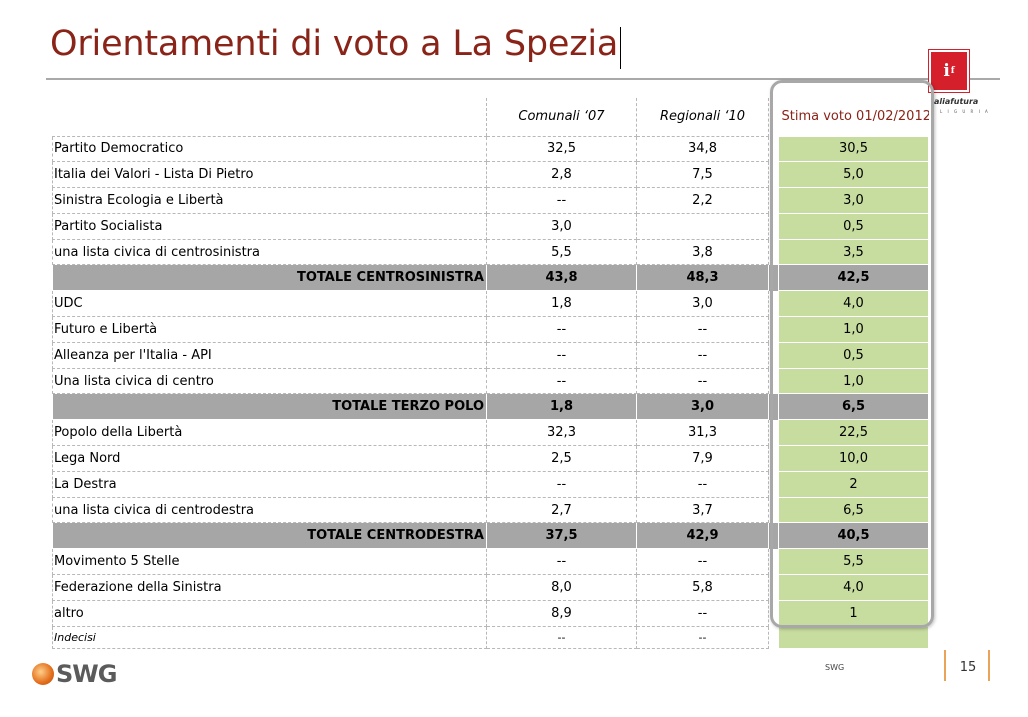 This screenshot has width=1028, height=717. I want to click on title-divider, so click(523, 79).